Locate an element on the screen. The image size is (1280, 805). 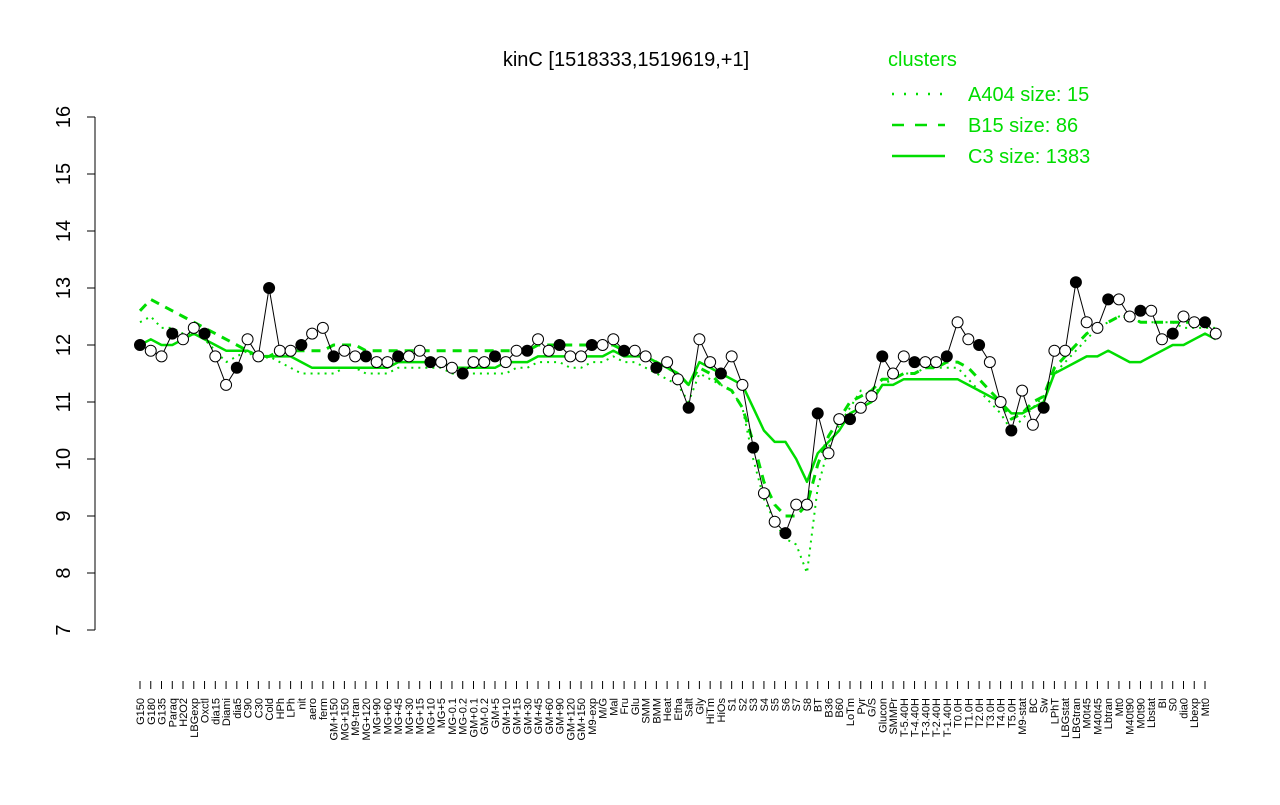
x-tick-label: LPhT is located at coordinates (1055, 711).